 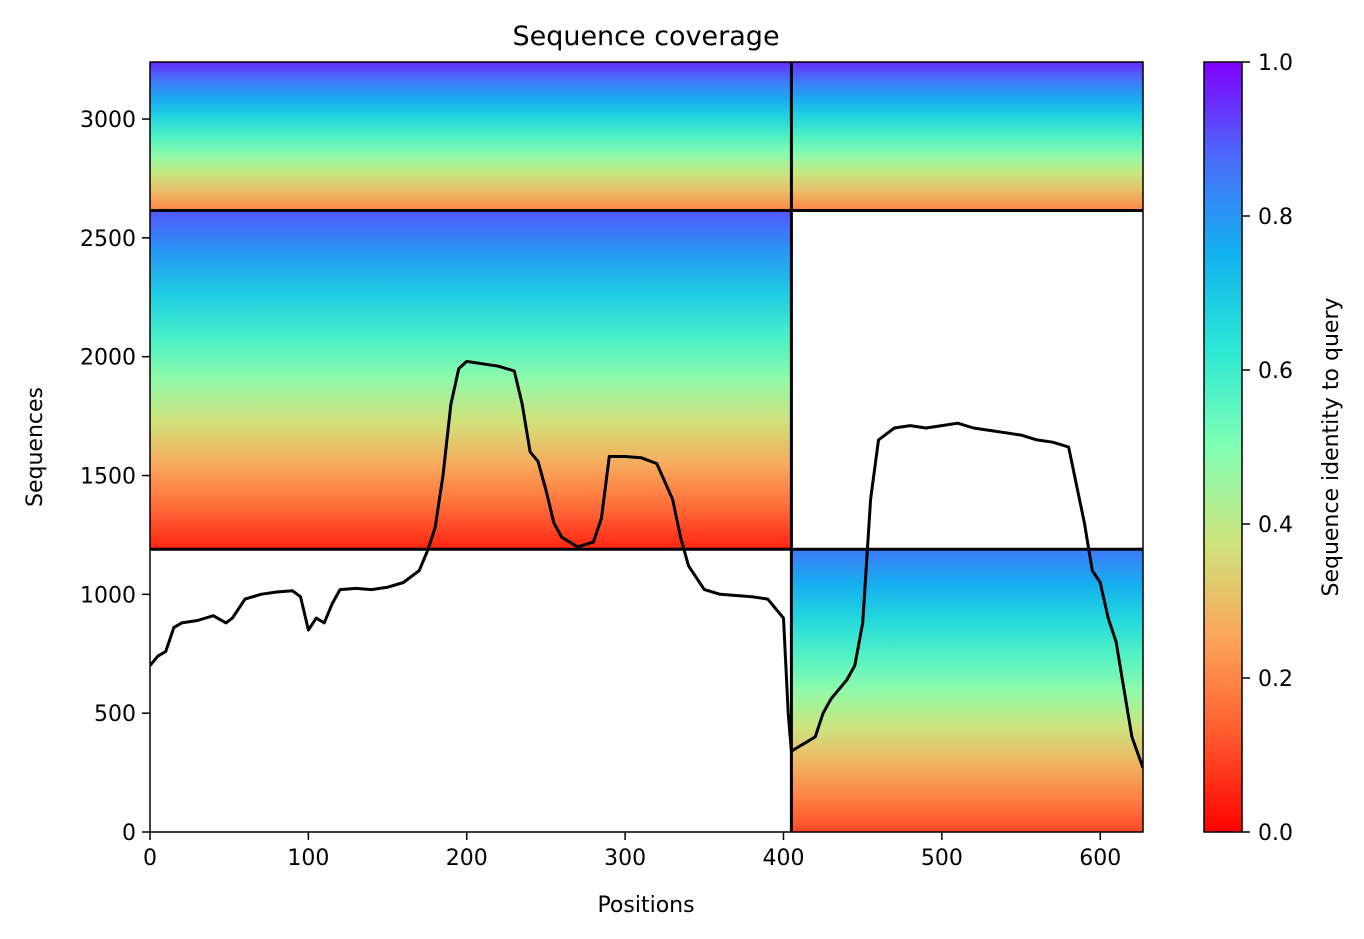 I want to click on y-tick-label: 1000, so click(x=108, y=595).